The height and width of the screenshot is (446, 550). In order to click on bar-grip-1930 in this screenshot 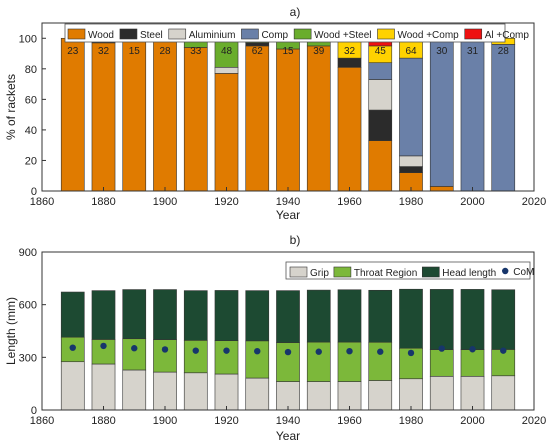, I will do `click(257, 394)`.